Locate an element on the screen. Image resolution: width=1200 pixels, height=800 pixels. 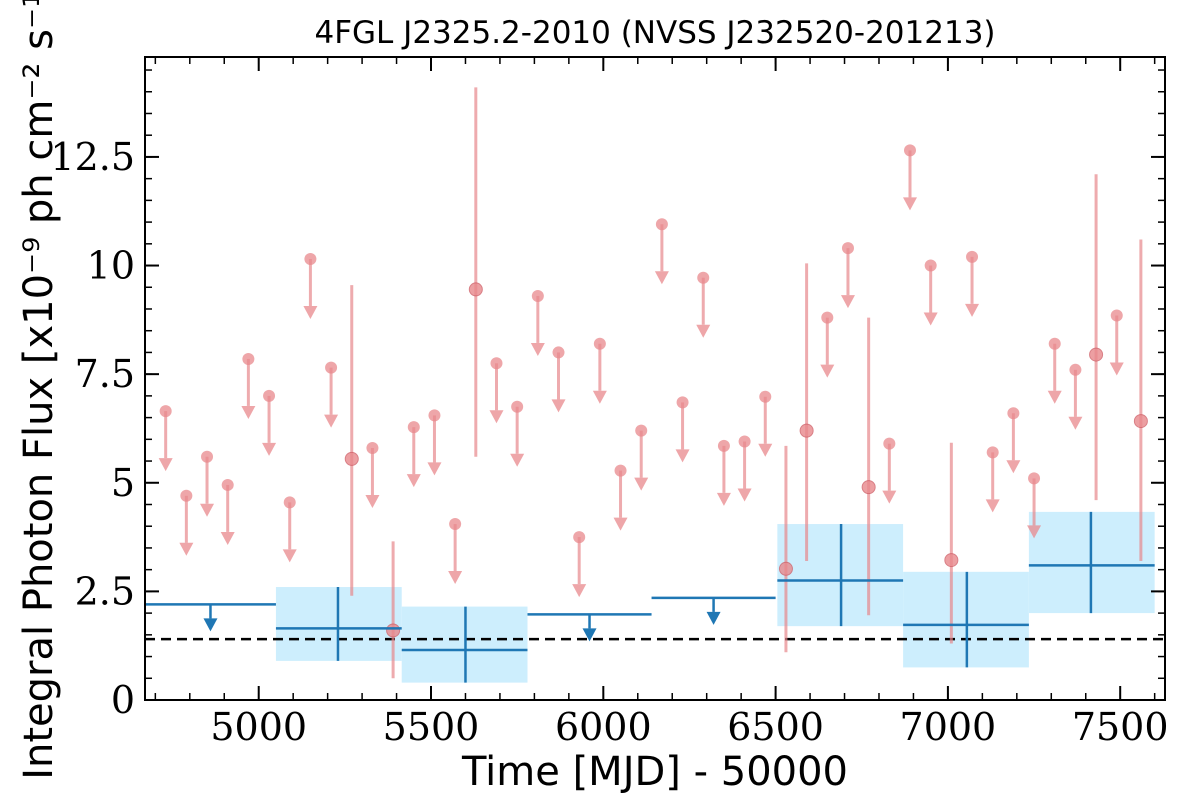
x-tick-label: 7500 is located at coordinates (1120, 727).